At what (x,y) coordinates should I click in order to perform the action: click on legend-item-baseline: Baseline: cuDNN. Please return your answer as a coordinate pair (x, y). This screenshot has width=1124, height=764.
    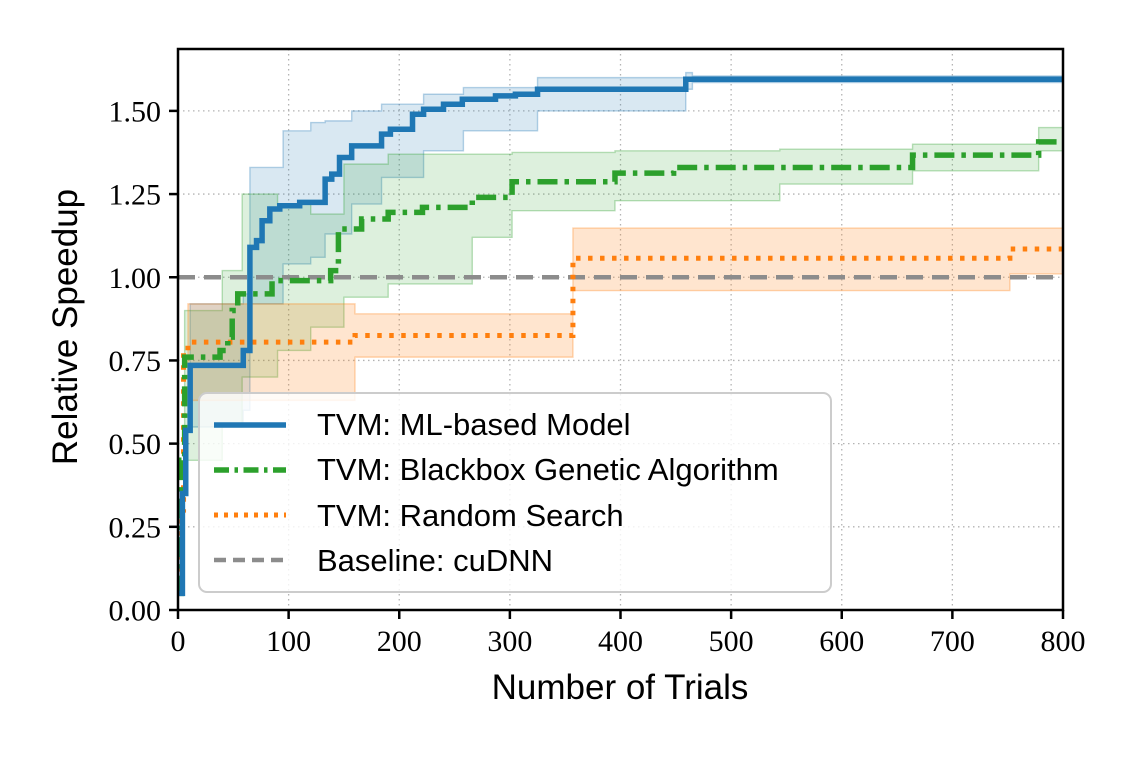
    Looking at the image, I should click on (518, 560).